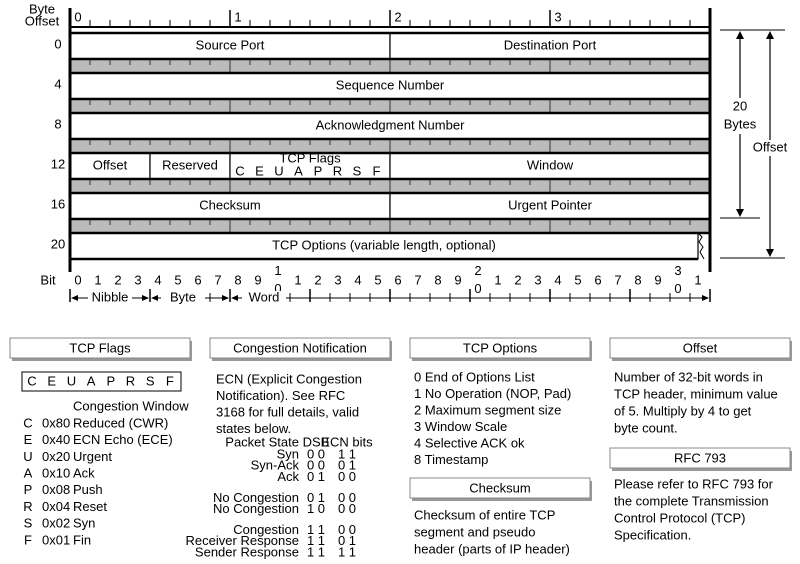  What do you see at coordinates (56, 489) in the screenshot?
I see `flag-code: 0x08` at bounding box center [56, 489].